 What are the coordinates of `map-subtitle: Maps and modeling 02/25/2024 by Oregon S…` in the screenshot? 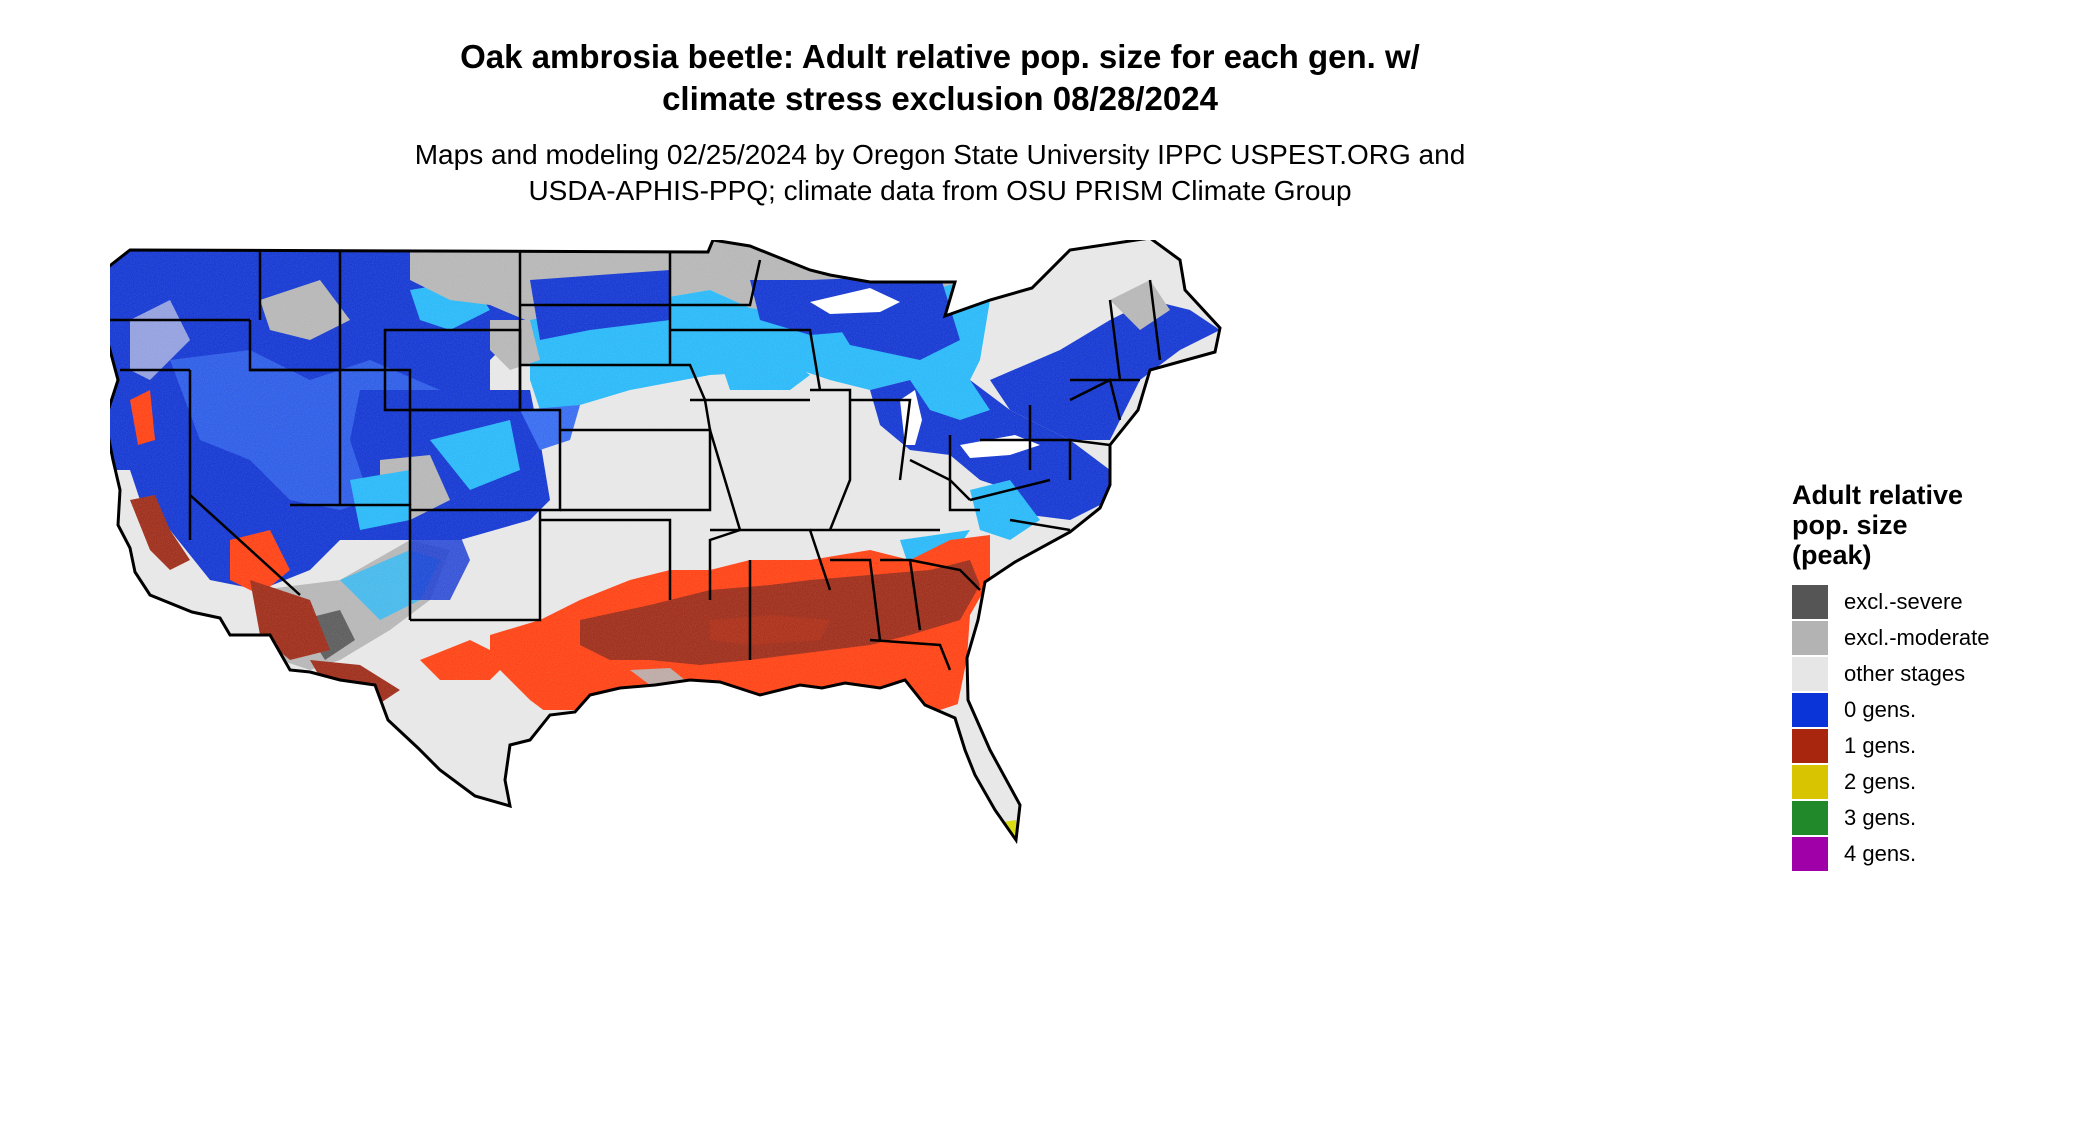 It's located at (940, 173).